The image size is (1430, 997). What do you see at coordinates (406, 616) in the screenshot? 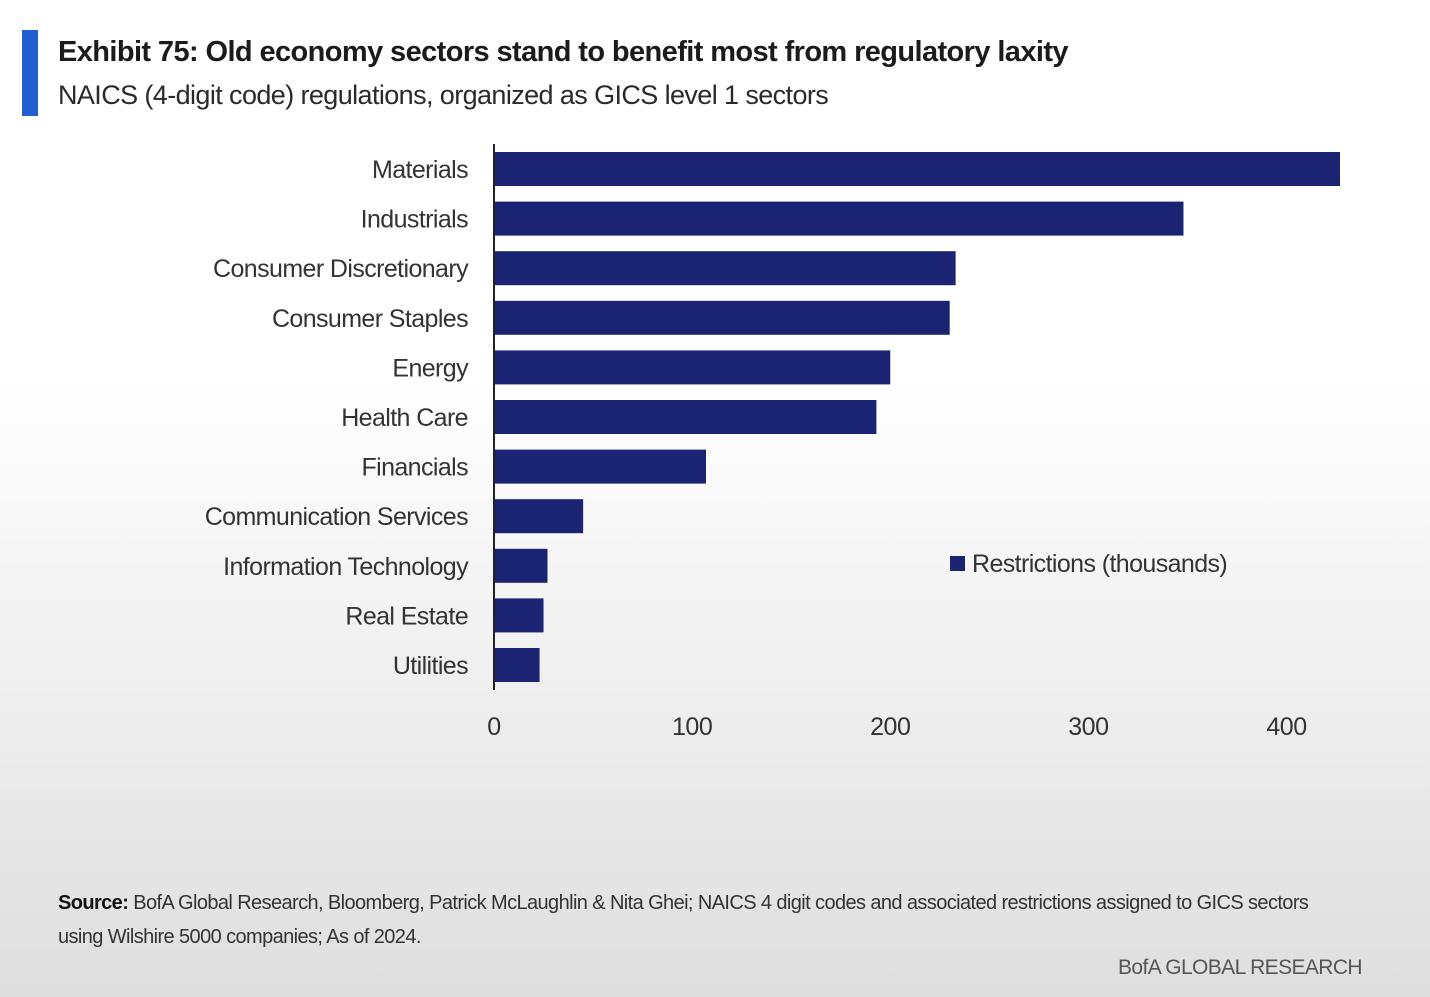
I see `category-label: Real Estate` at bounding box center [406, 616].